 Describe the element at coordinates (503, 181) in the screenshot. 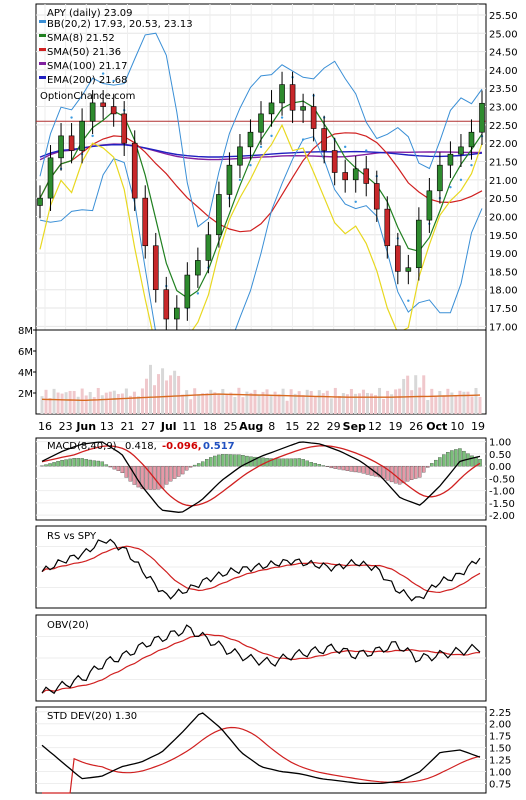

I see `price-tick-label: 21.00` at that location.